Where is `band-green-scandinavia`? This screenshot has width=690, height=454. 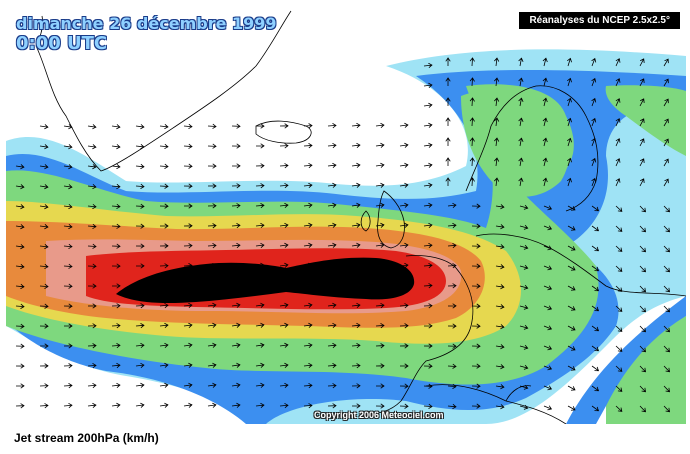
band-green-scandinavia is located at coordinates (515, 143).